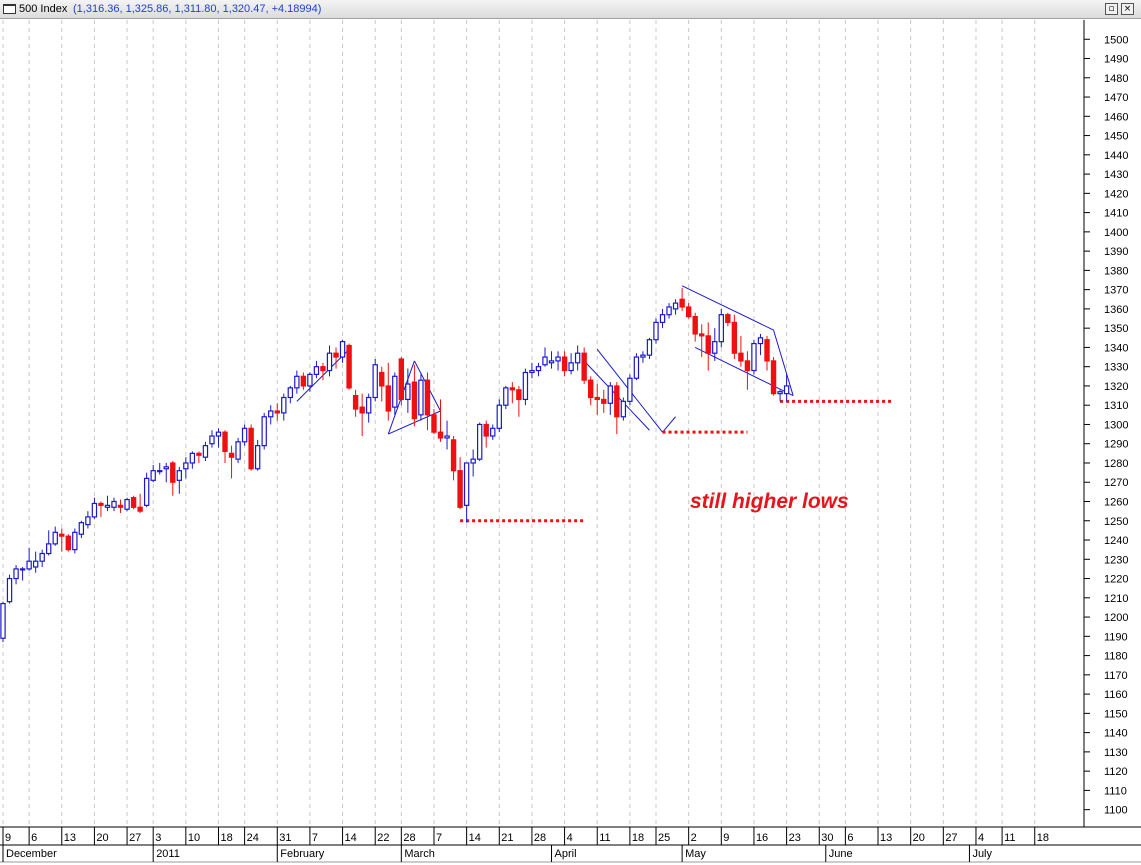 The width and height of the screenshot is (1141, 865). What do you see at coordinates (604, 838) in the screenshot?
I see `day-tick-label: 11` at bounding box center [604, 838].